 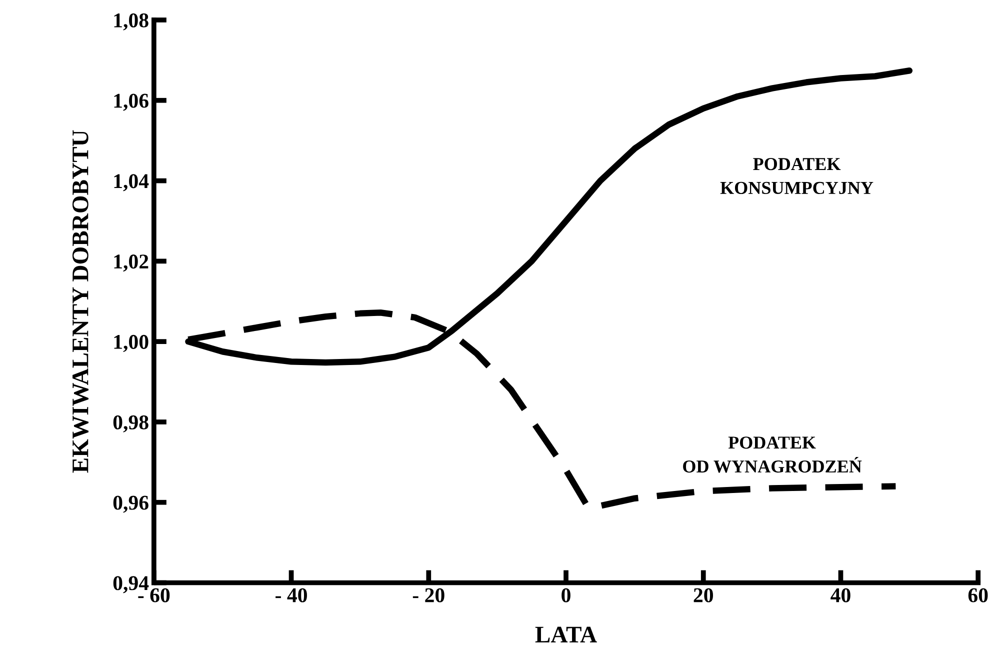 What do you see at coordinates (131, 263) in the screenshot?
I see `y-tick-label: 1,02` at bounding box center [131, 263].